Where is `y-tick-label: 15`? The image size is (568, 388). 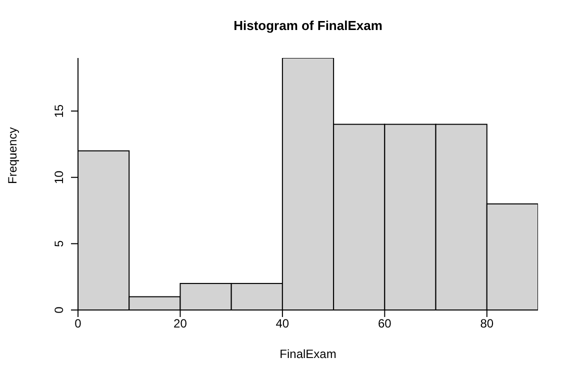 y-tick-label: 15 is located at coordinates (59, 111).